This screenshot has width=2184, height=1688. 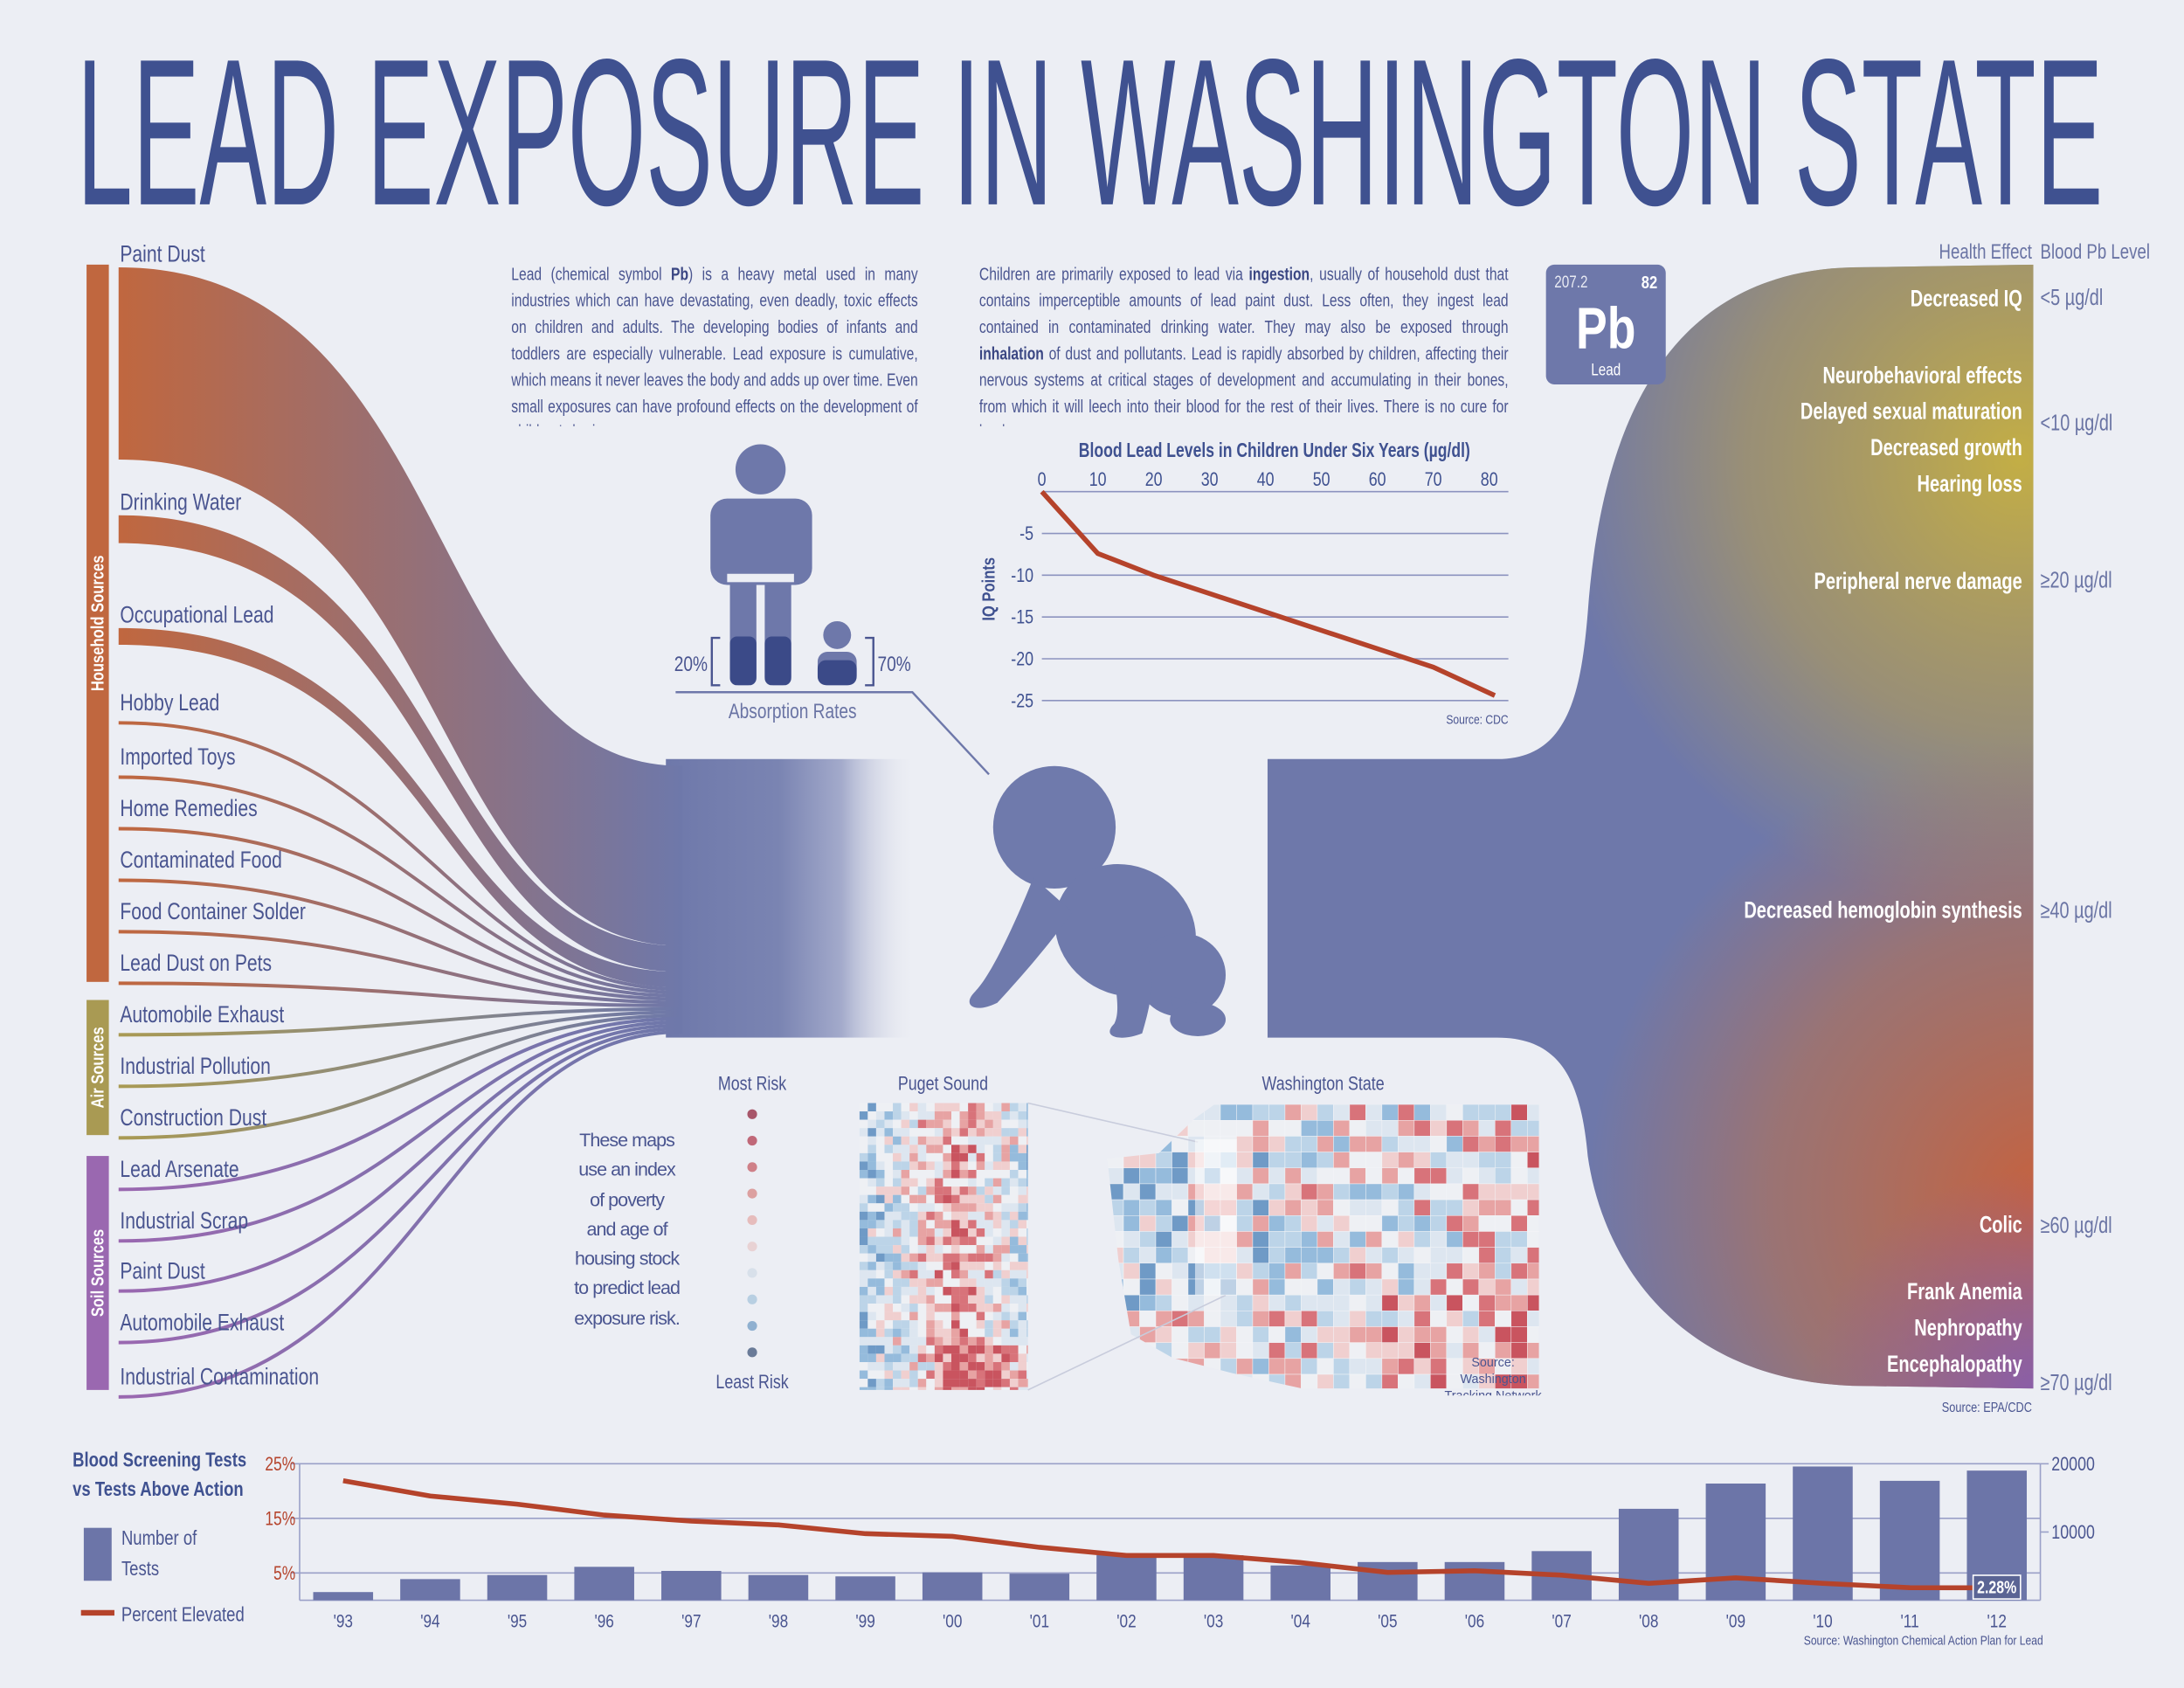 I want to click on state-map, so click(x=1323, y=1246).